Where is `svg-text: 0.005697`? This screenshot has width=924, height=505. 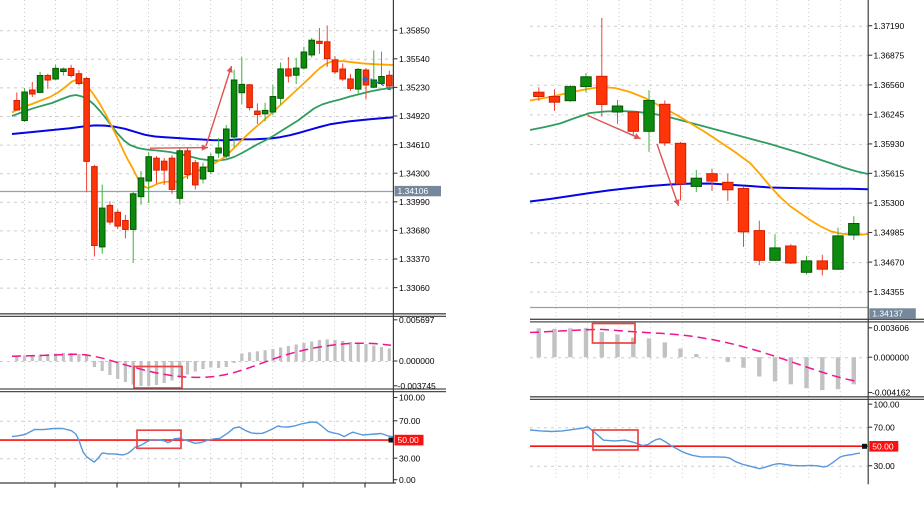 svg-text: 0.005697 is located at coordinates (417, 320).